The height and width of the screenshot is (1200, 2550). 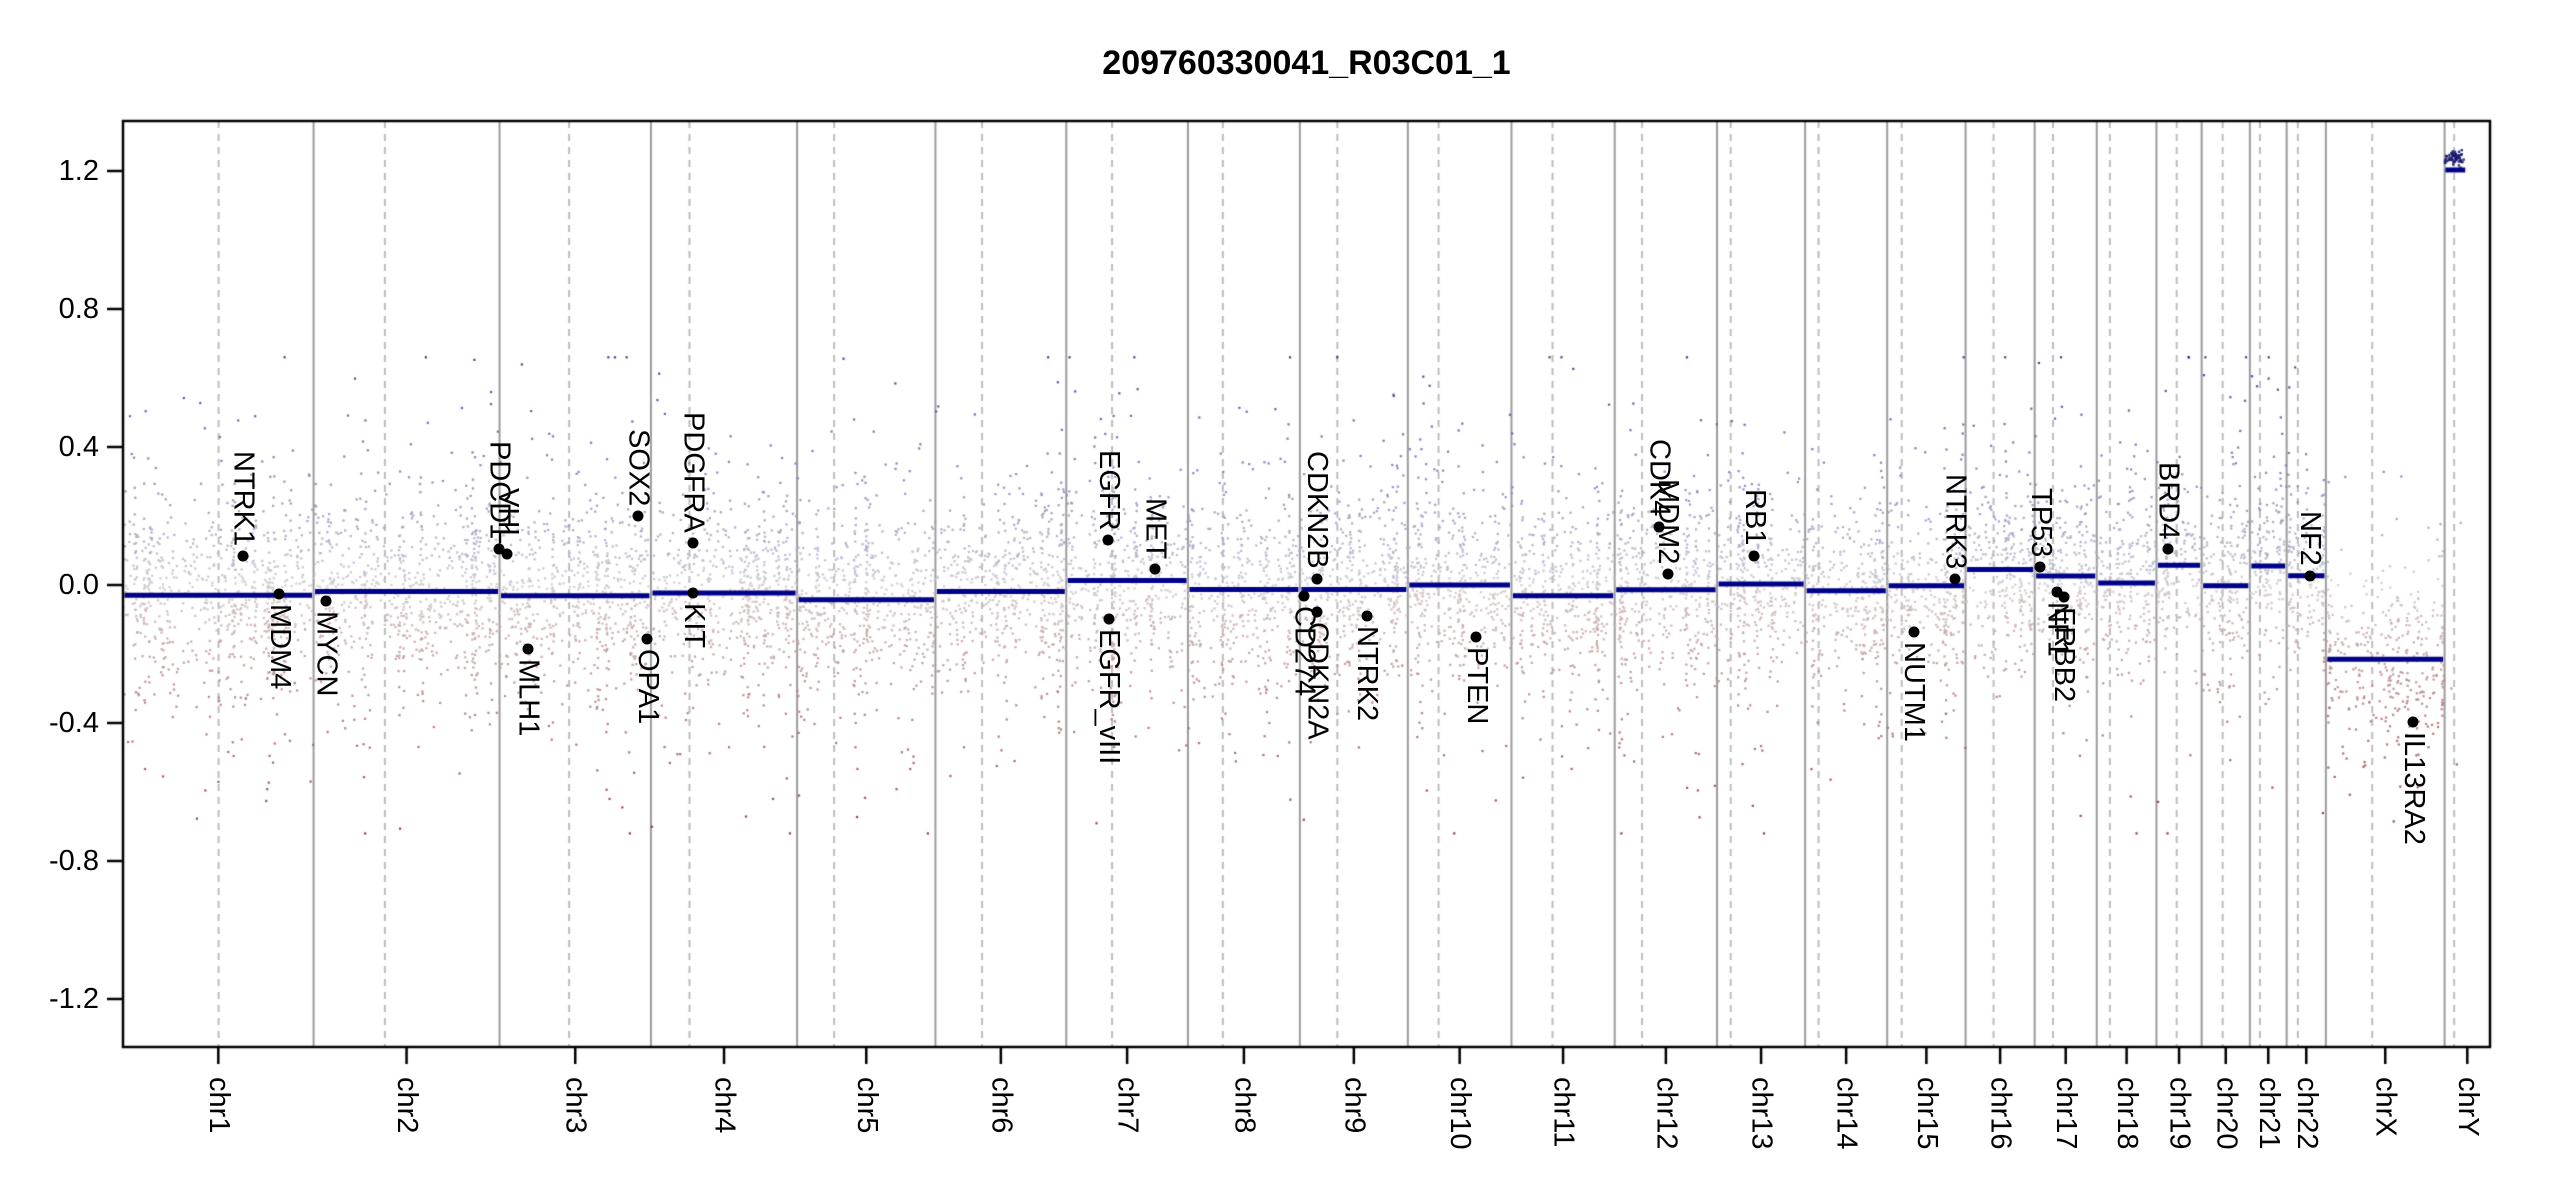 I want to click on gene-label: CDKN2A, so click(x=1317, y=680).